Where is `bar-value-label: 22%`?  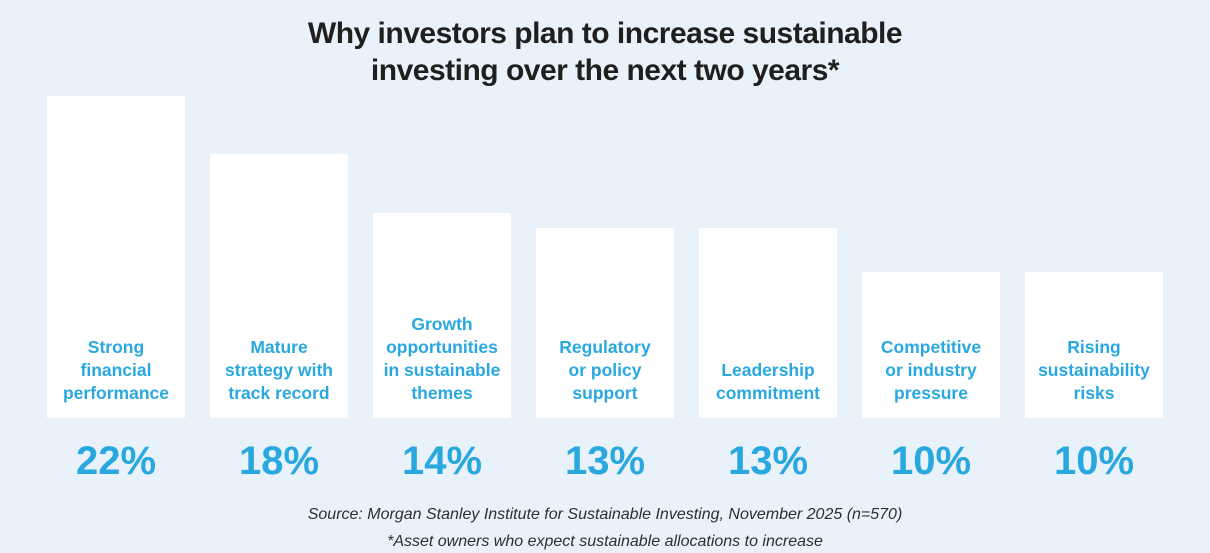
bar-value-label: 22% is located at coordinates (116, 461).